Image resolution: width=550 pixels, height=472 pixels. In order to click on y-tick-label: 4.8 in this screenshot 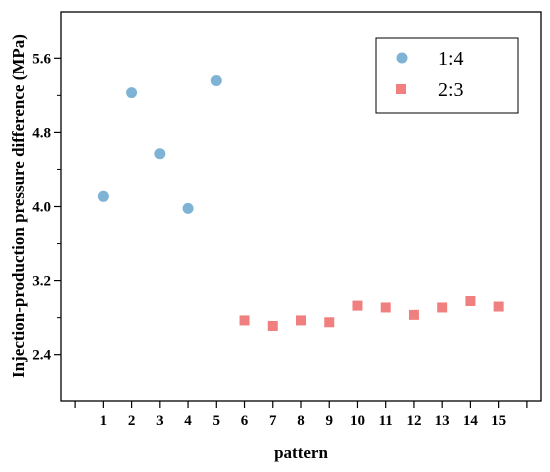, I will do `click(41, 133)`.